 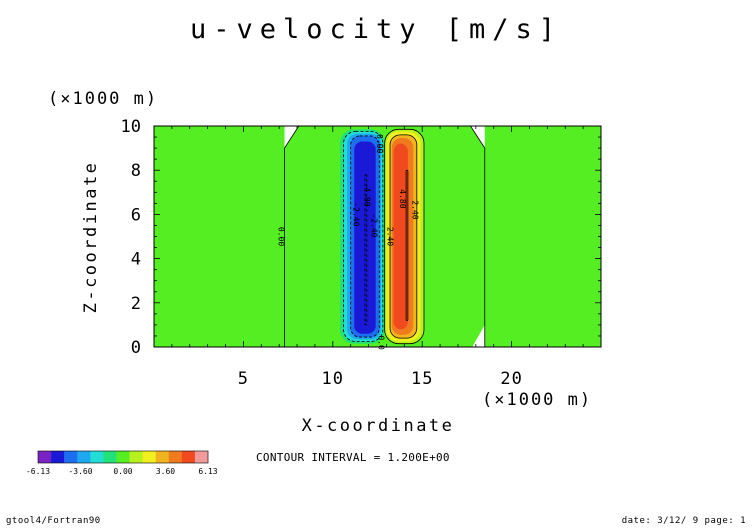 I want to click on x-tick-labels: 5 10 15 20, so click(x=380, y=379).